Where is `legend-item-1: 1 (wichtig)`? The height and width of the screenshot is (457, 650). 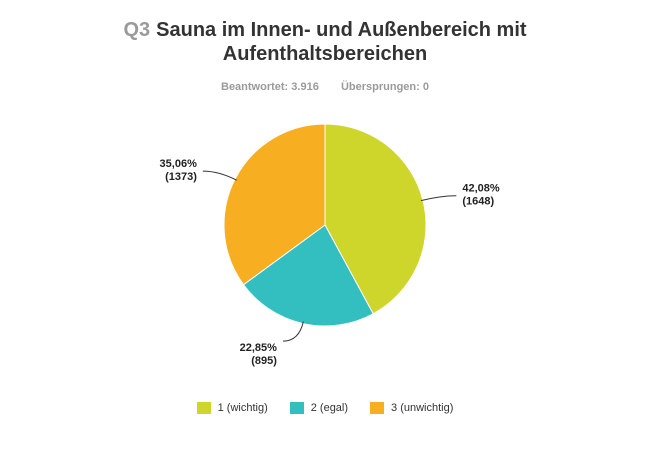
legend-item-1: 1 (wichtig) is located at coordinates (232, 408).